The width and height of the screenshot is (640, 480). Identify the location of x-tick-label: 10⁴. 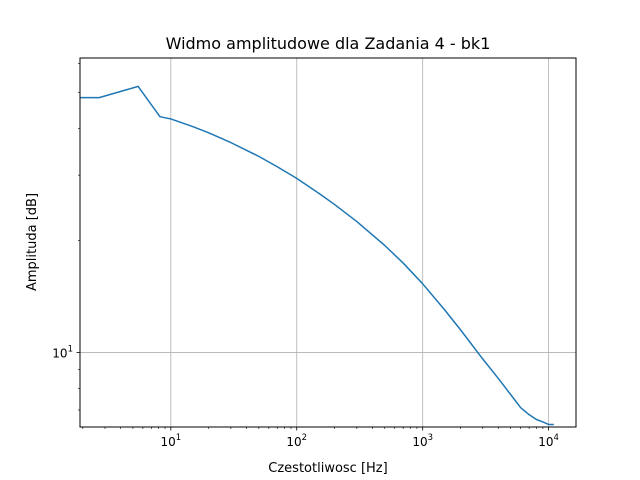
(548, 441).